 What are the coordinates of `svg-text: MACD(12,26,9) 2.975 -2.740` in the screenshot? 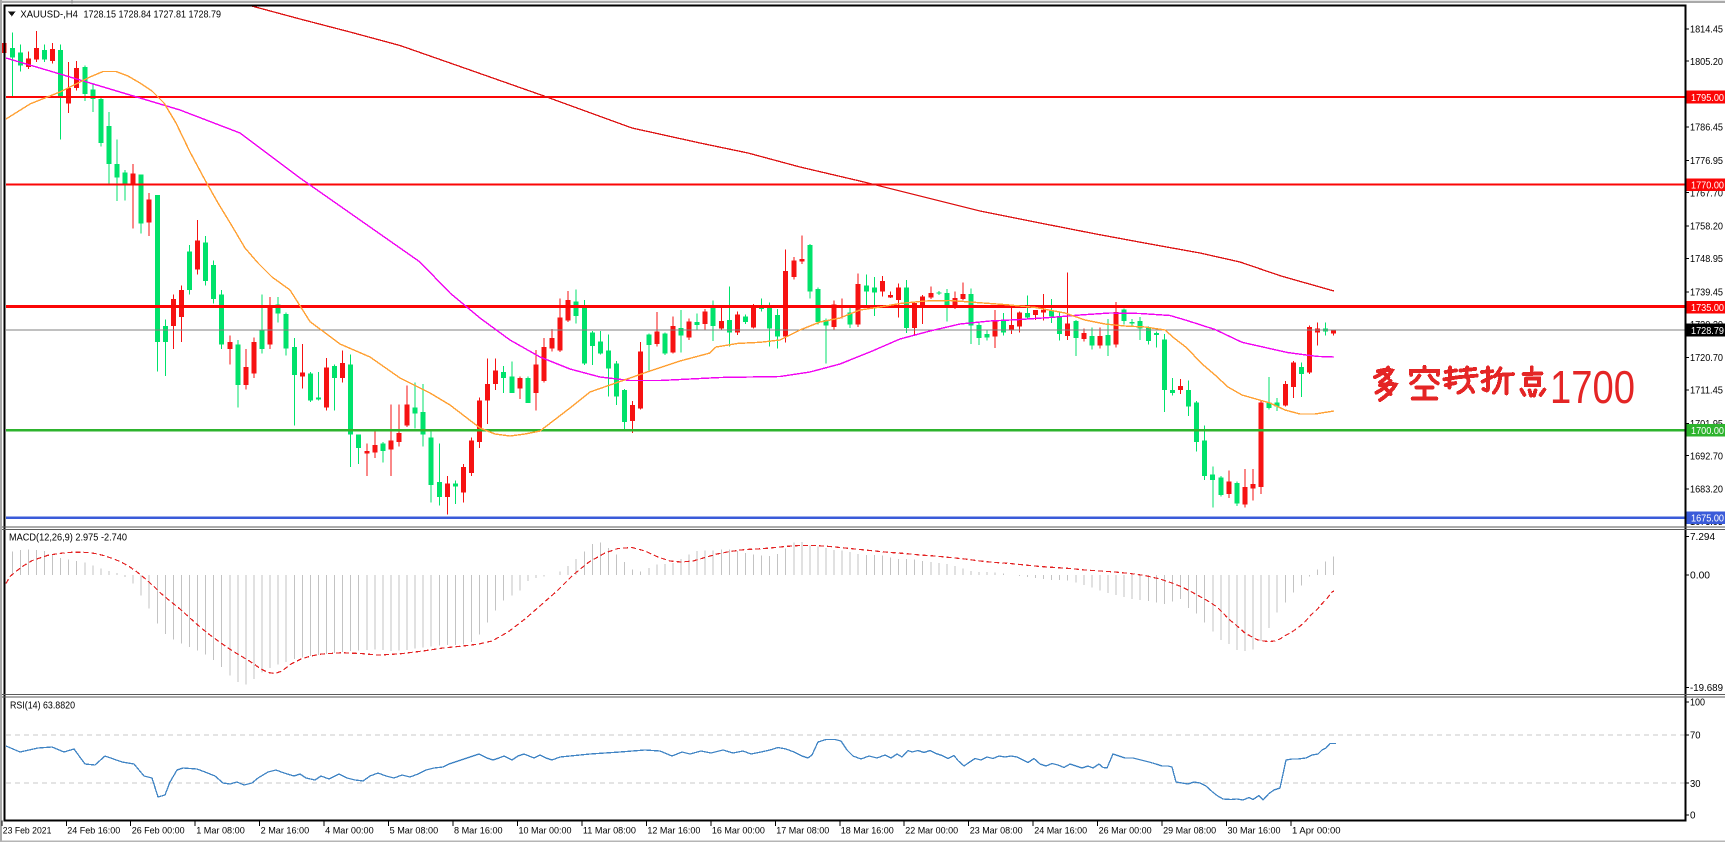 It's located at (68, 538).